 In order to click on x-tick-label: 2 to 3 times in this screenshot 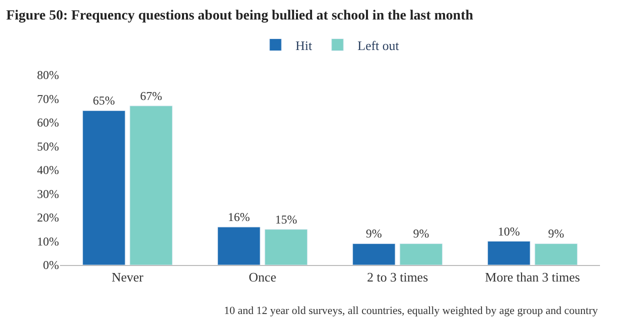, I will do `click(397, 277)`.